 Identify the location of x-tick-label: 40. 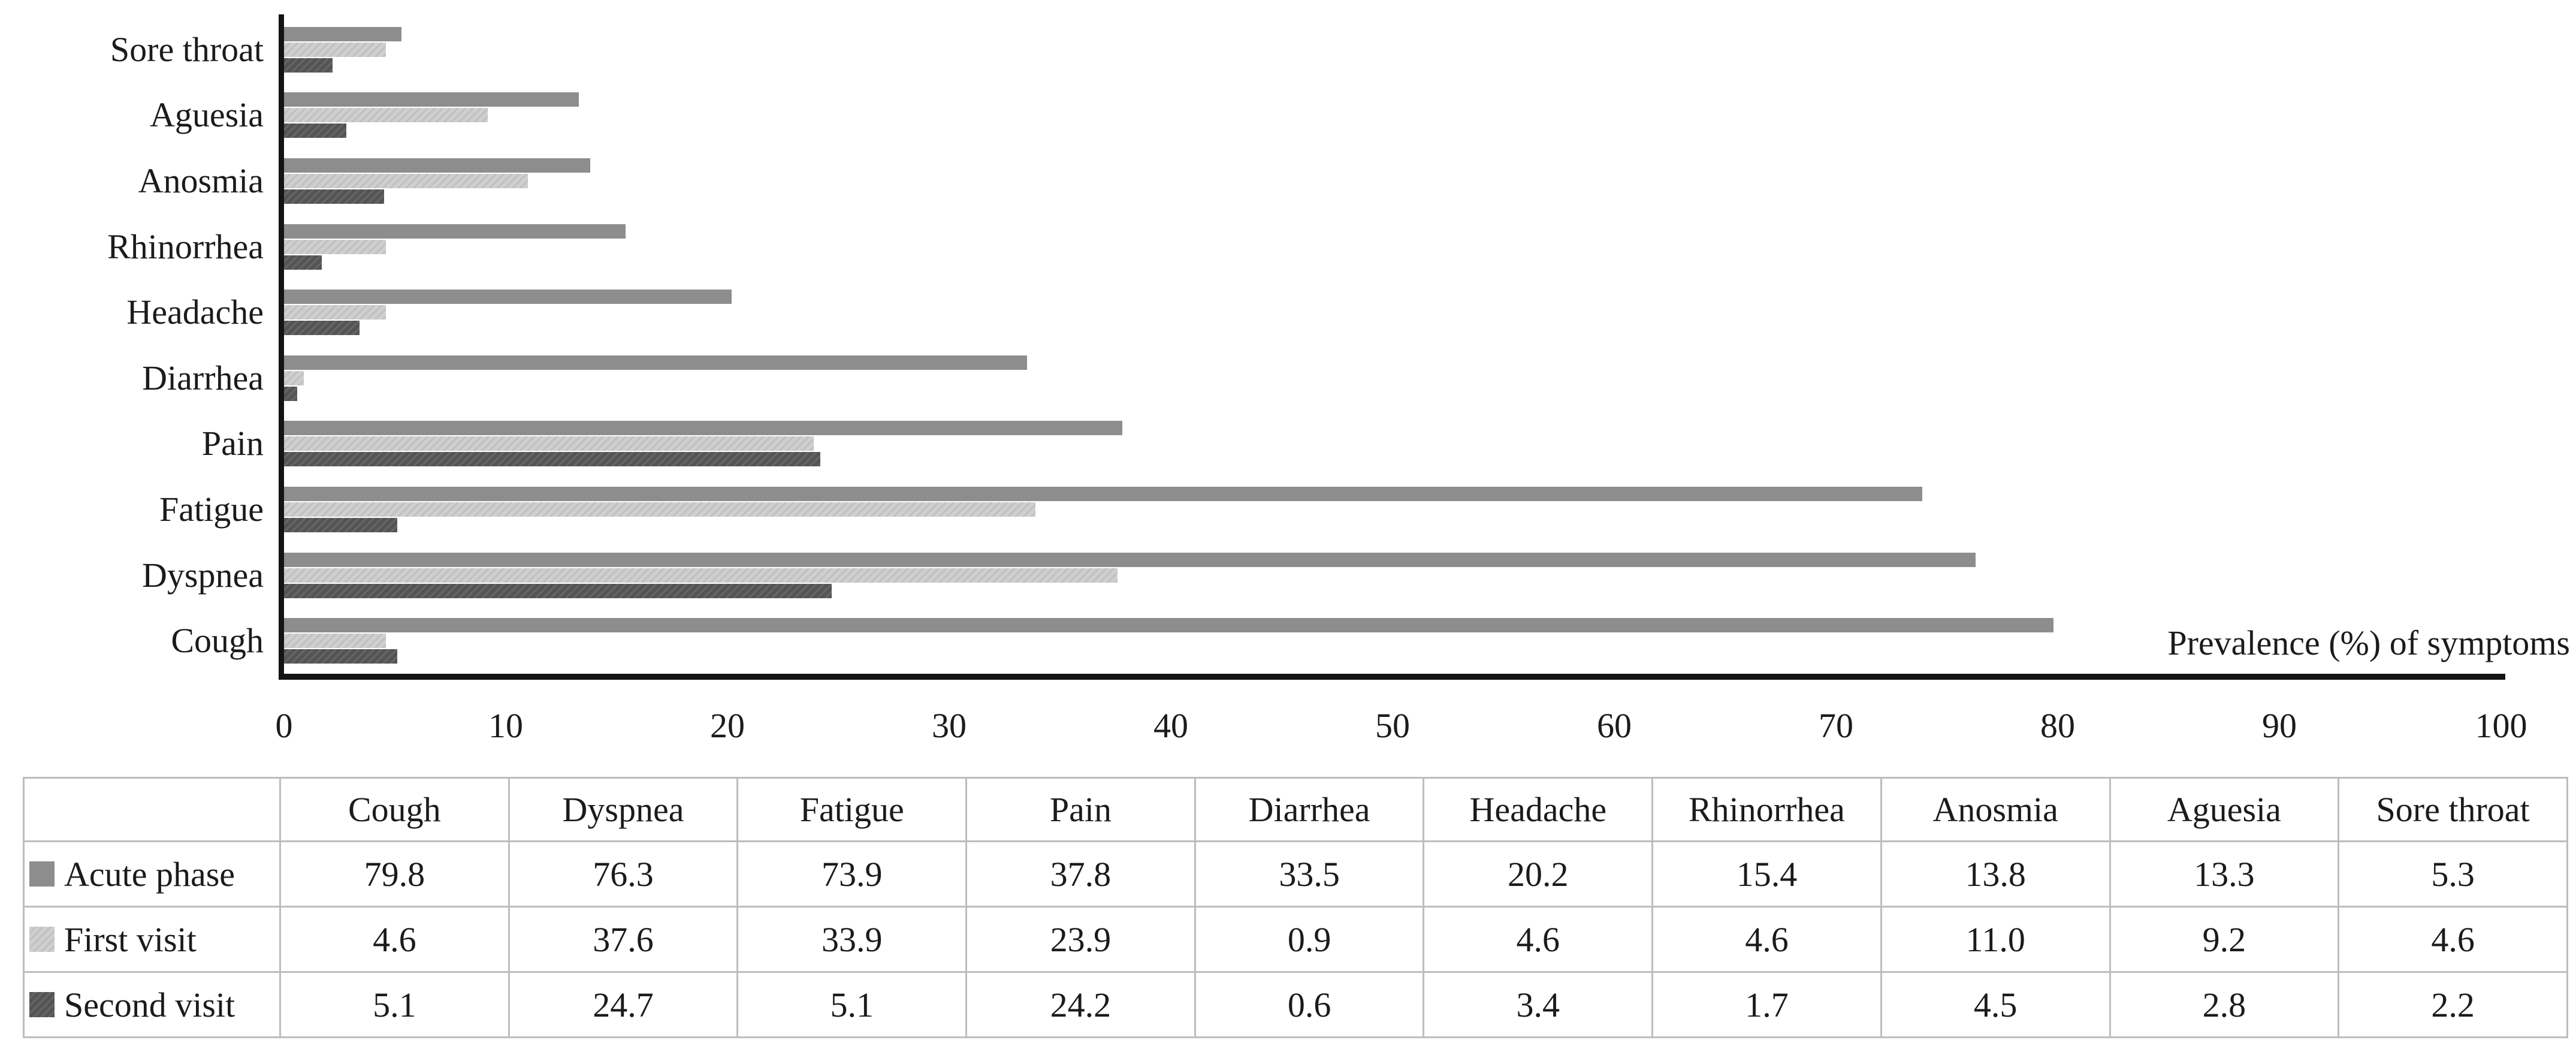
(1170, 725).